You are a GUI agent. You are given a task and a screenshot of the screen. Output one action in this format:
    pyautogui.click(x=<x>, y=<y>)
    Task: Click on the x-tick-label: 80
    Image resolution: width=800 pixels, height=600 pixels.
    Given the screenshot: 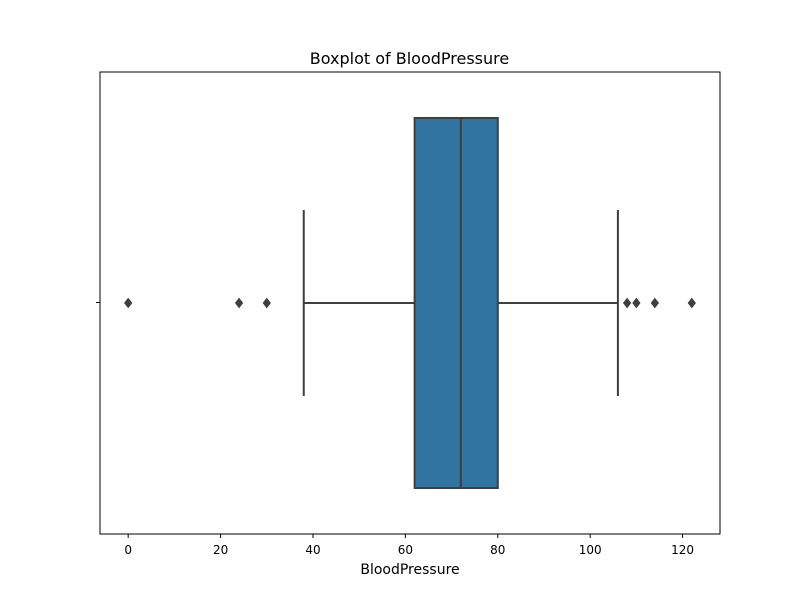 What is the action you would take?
    pyautogui.click(x=497, y=550)
    